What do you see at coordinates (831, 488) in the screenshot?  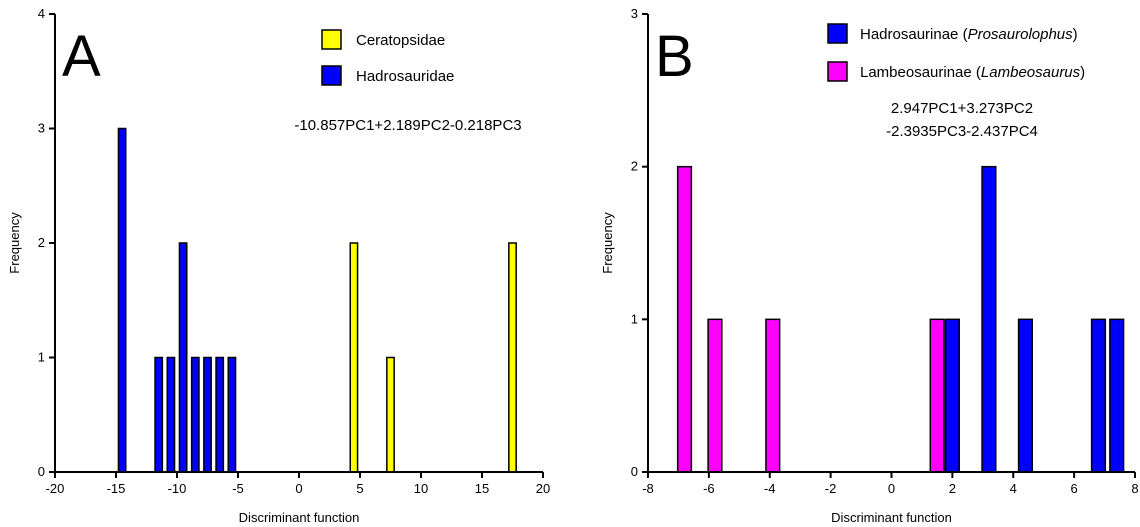 I see `x-tick-label: -2` at bounding box center [831, 488].